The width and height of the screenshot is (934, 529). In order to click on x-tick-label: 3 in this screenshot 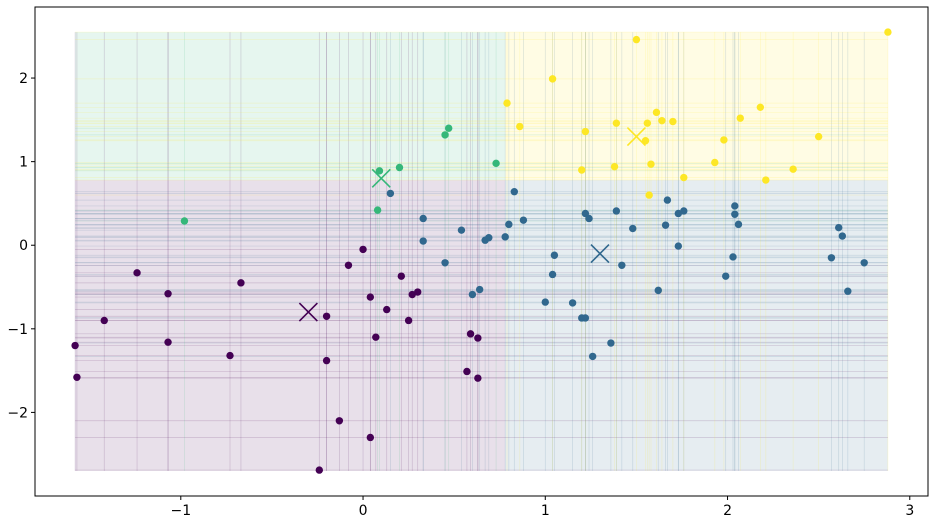, I will do `click(909, 511)`.